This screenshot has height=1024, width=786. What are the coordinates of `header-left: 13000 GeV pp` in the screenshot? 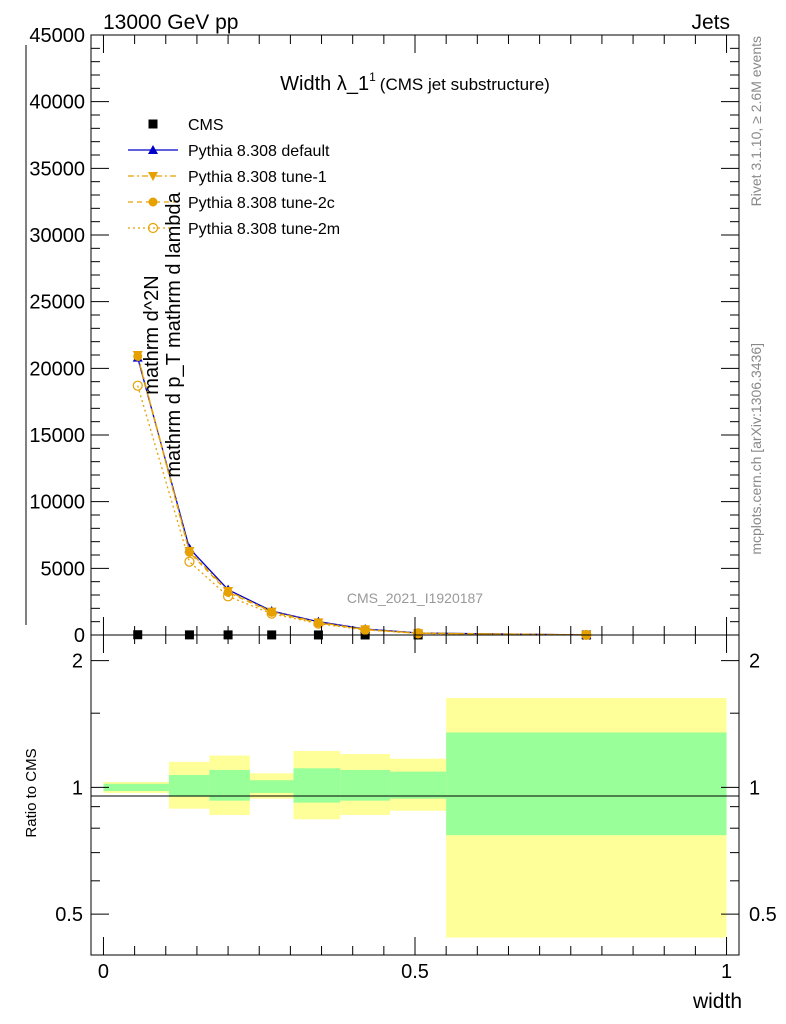 It's located at (170, 22).